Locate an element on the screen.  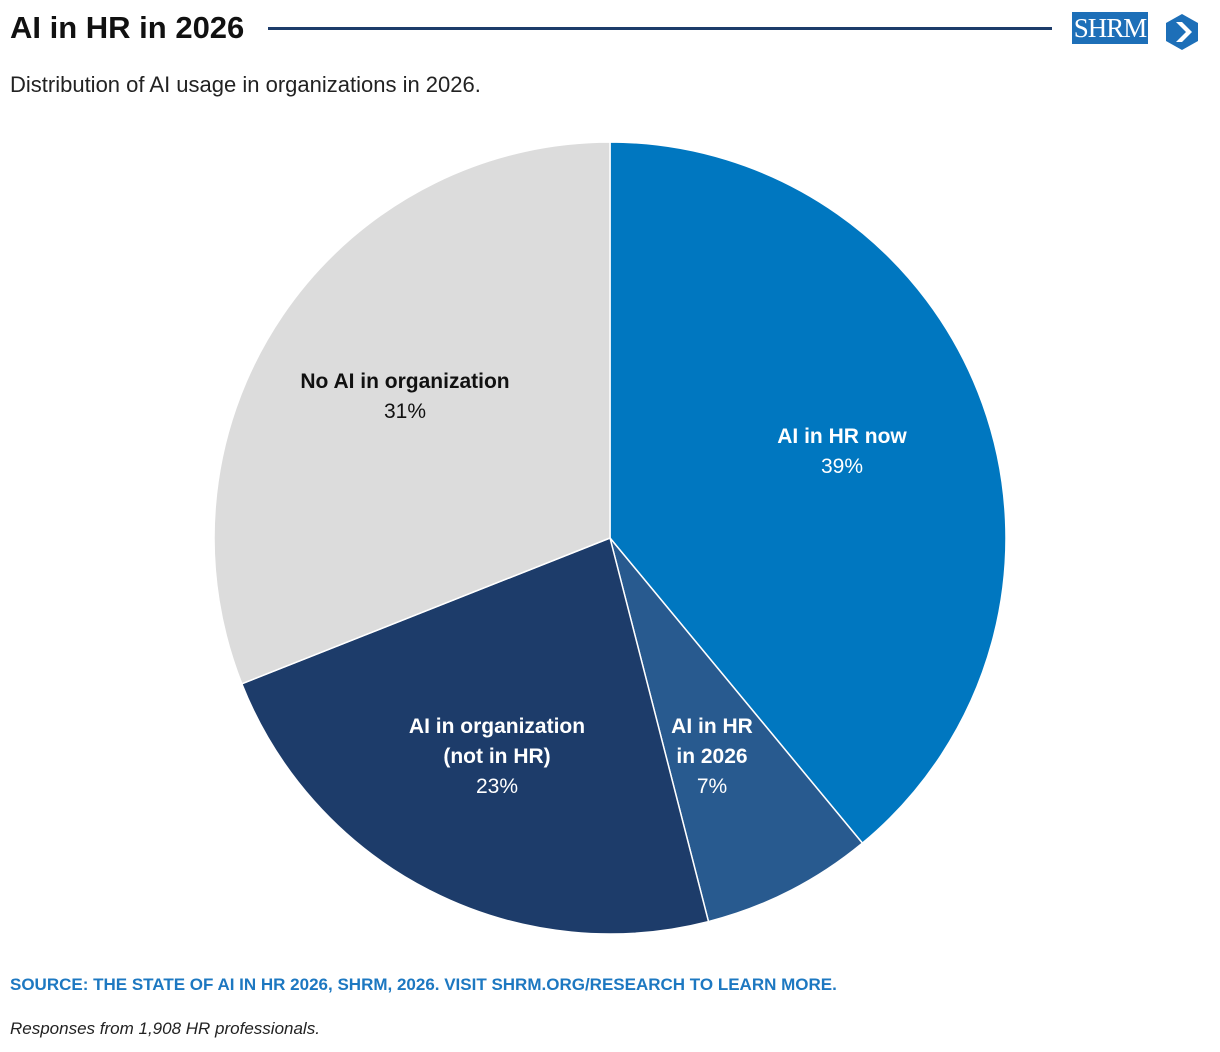
slice-label: AI in HR in 2026 7% is located at coordinates (712, 757).